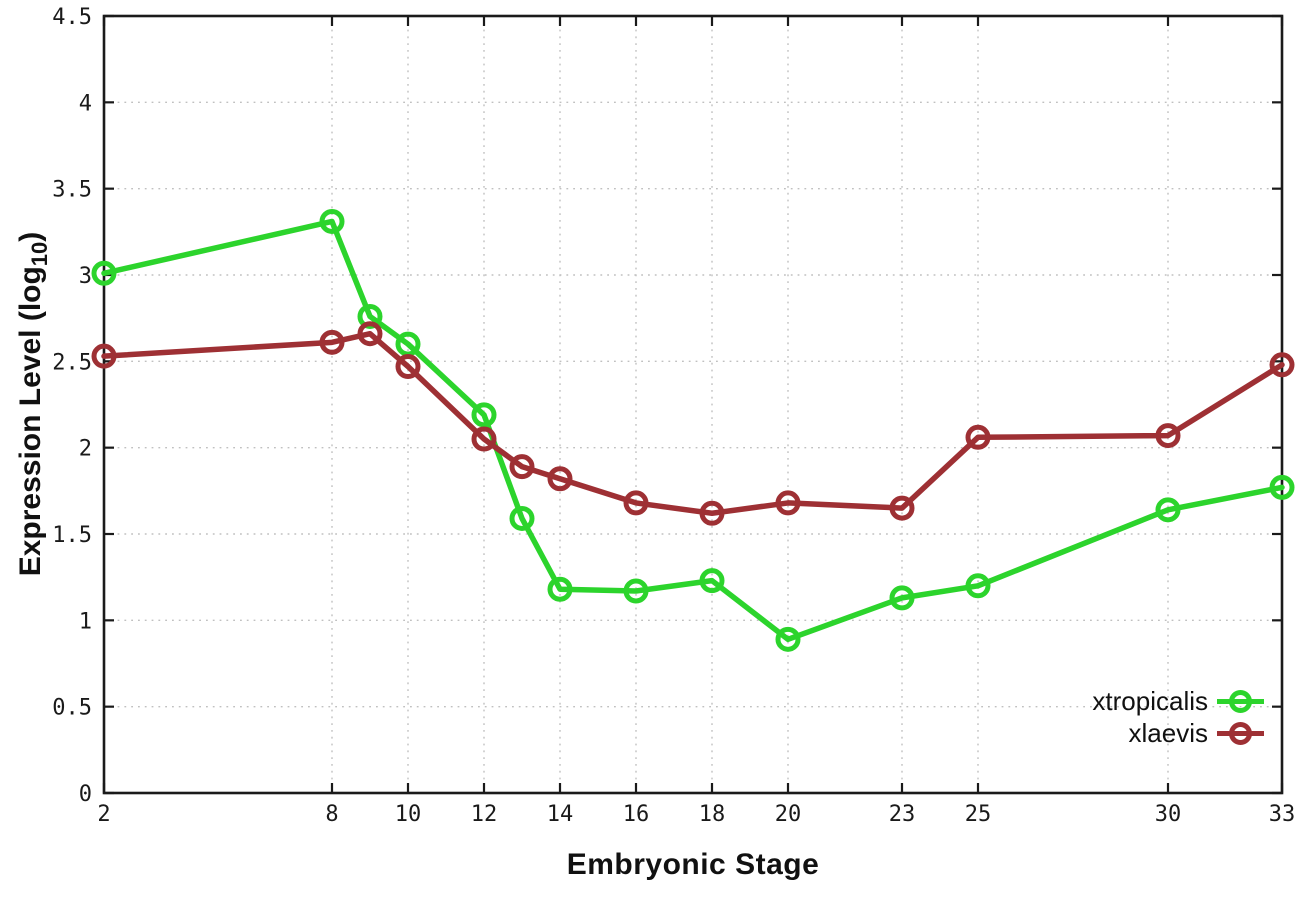 The image size is (1296, 907). Describe the element at coordinates (85, 276) in the screenshot. I see `y-tick-label: 3` at that location.